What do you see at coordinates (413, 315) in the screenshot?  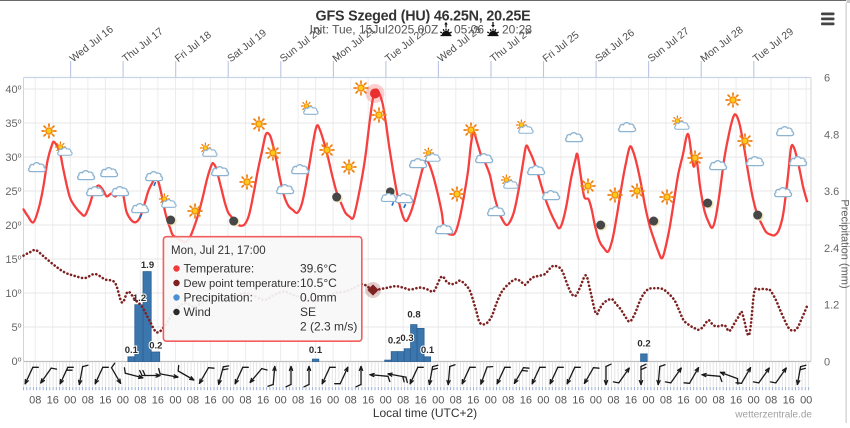 I see `svg-text: 0.8` at bounding box center [413, 315].